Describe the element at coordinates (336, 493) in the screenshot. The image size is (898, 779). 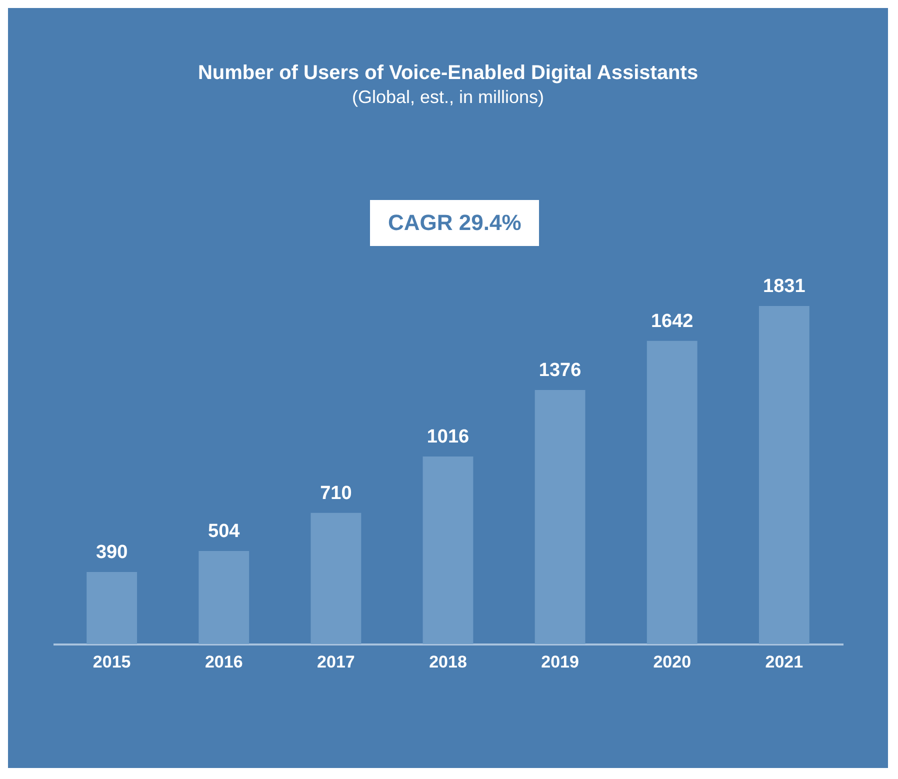
I see `data-label: 710` at that location.